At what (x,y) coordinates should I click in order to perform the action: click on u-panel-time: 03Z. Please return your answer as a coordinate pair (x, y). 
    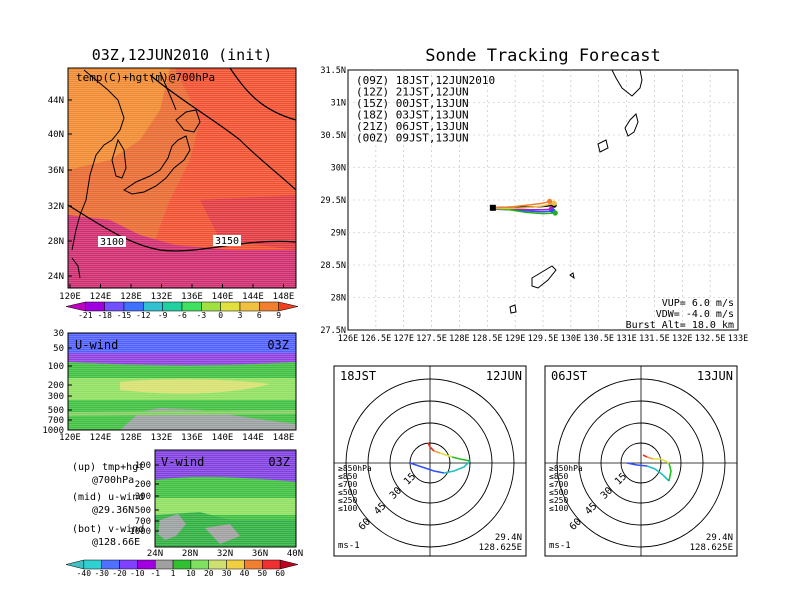
    Looking at the image, I should click on (278, 345).